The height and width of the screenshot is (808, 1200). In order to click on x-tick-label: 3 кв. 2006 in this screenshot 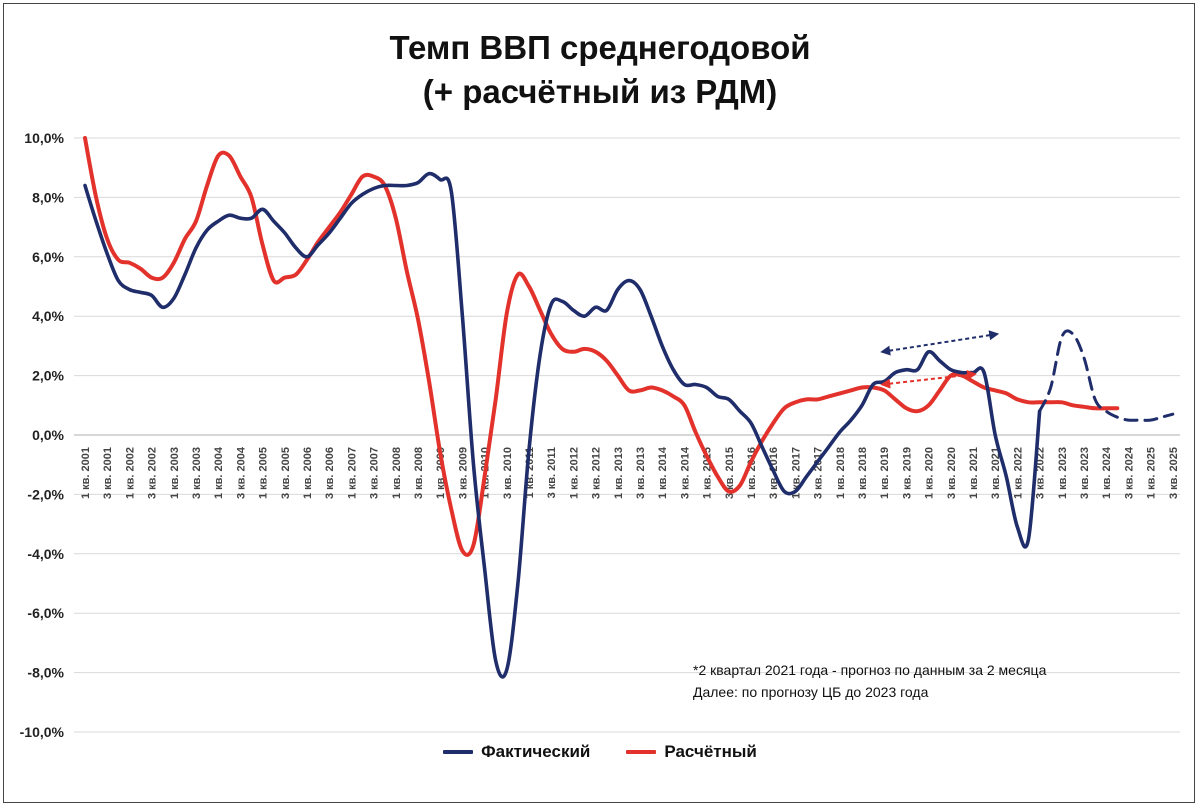, I will do `click(330, 473)`.